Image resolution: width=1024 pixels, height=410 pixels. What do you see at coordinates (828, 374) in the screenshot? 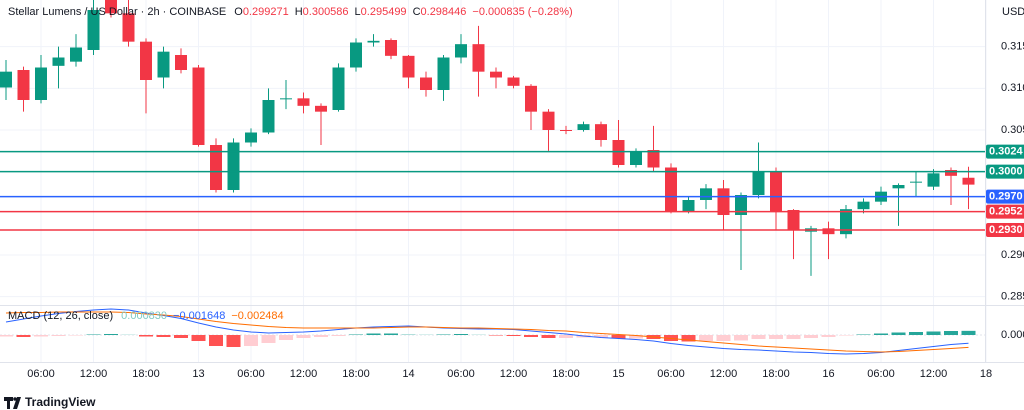
I see `x-tick-label: 16` at bounding box center [828, 374].